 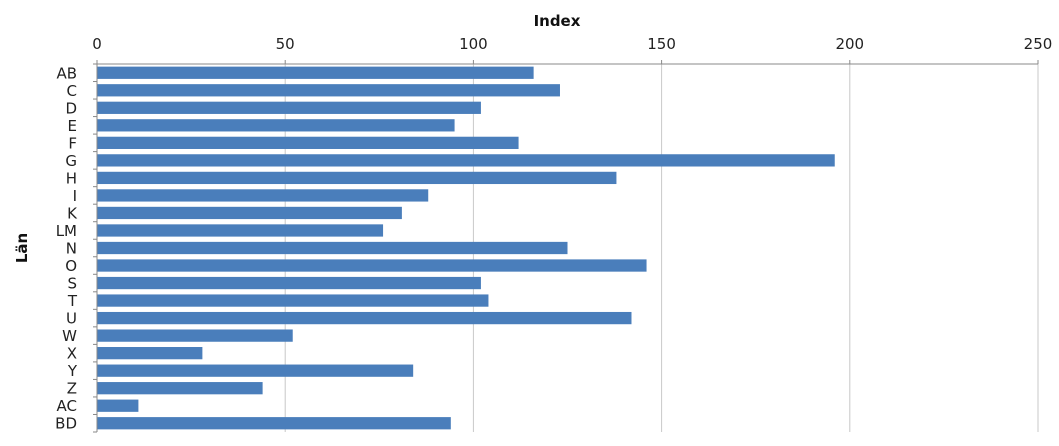 What do you see at coordinates (1038, 44) in the screenshot?
I see `x-tick-label: 250` at bounding box center [1038, 44].